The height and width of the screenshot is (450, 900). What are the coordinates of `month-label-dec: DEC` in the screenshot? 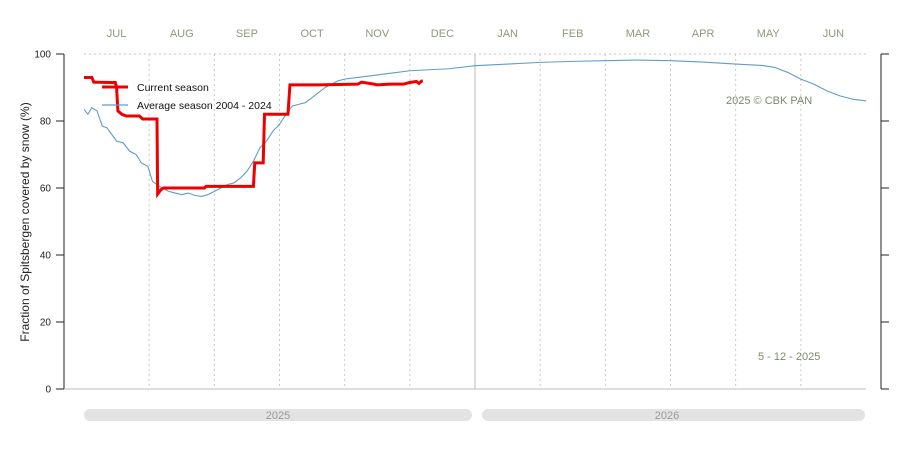 It's located at (442, 34).